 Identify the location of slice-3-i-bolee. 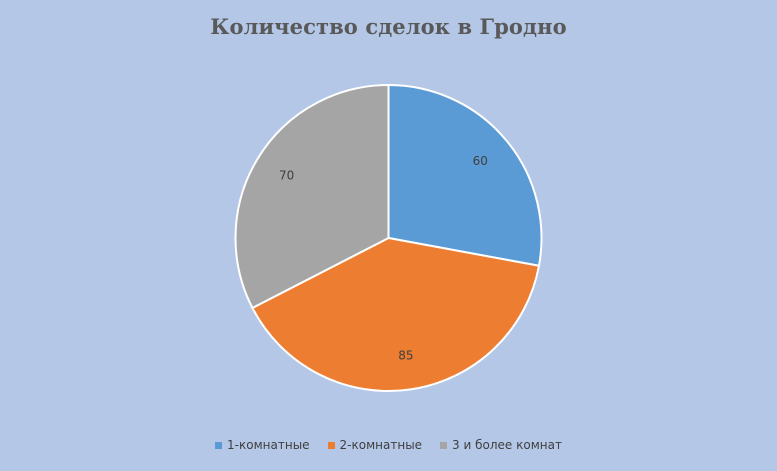
(312, 196).